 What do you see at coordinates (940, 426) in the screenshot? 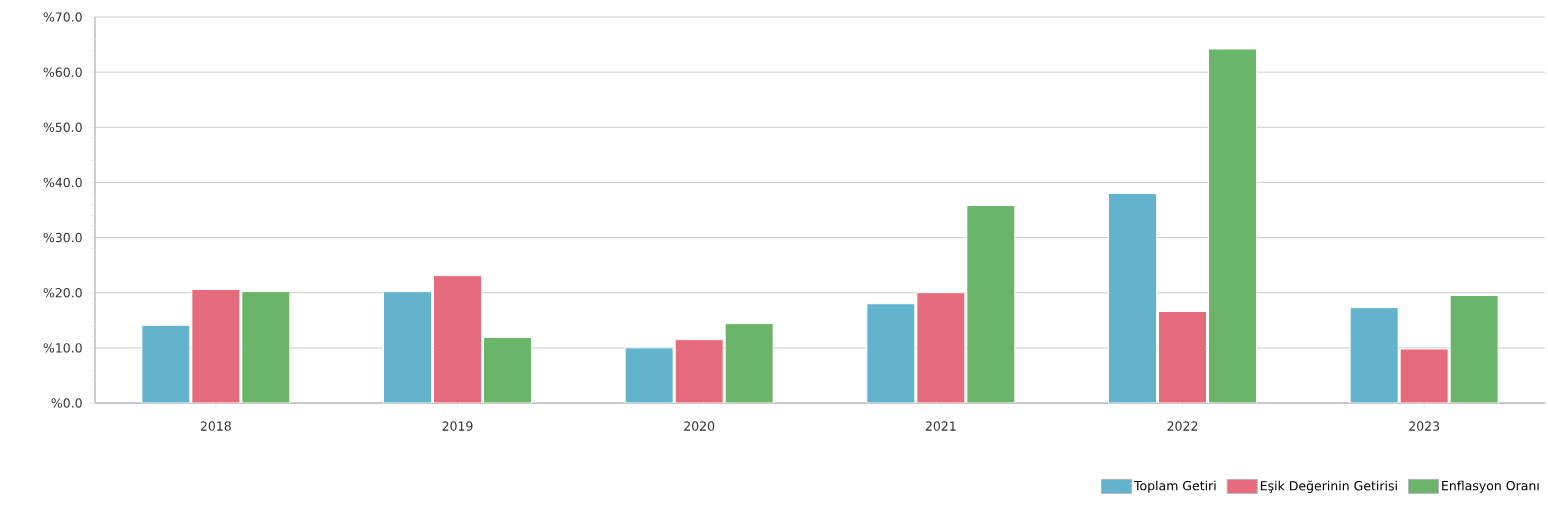
I see `x-tick-label: 2021` at bounding box center [940, 426].